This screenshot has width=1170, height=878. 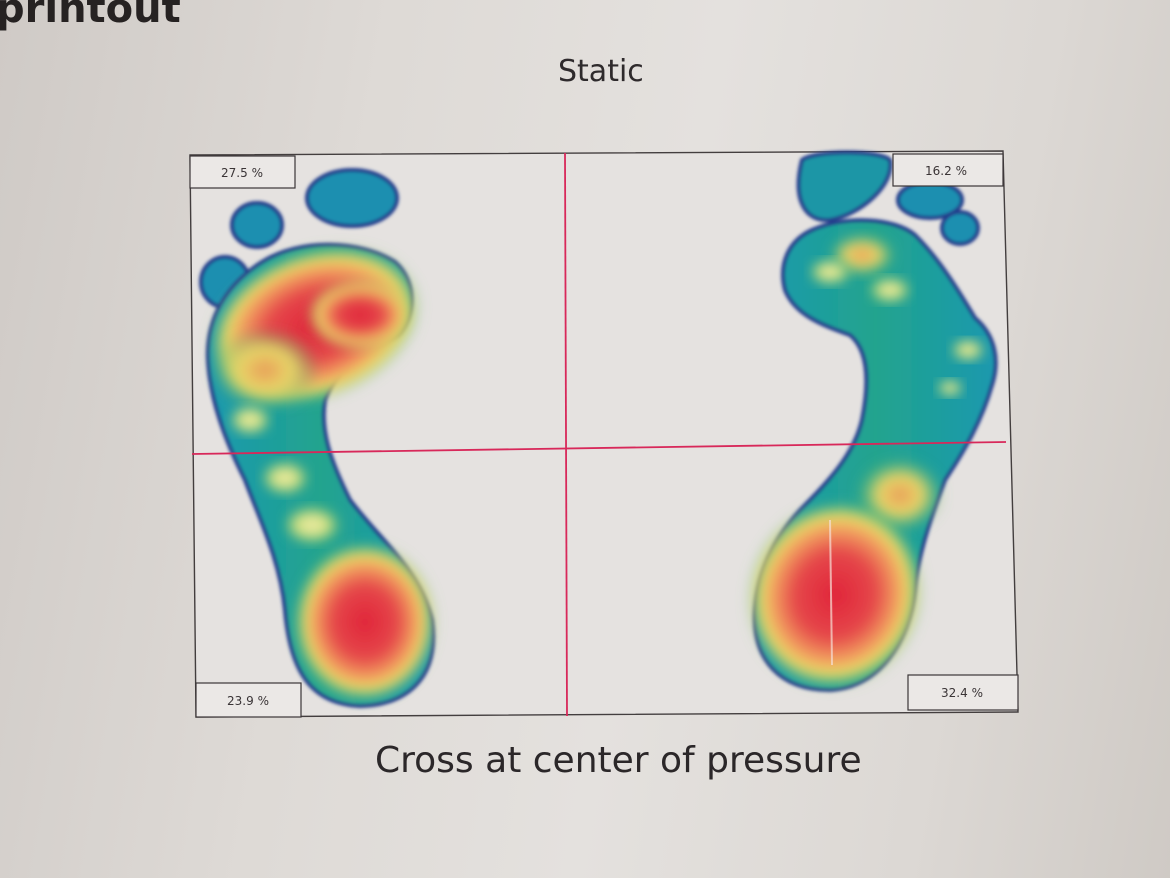 I want to click on right-foot-print, so click(x=872, y=421).